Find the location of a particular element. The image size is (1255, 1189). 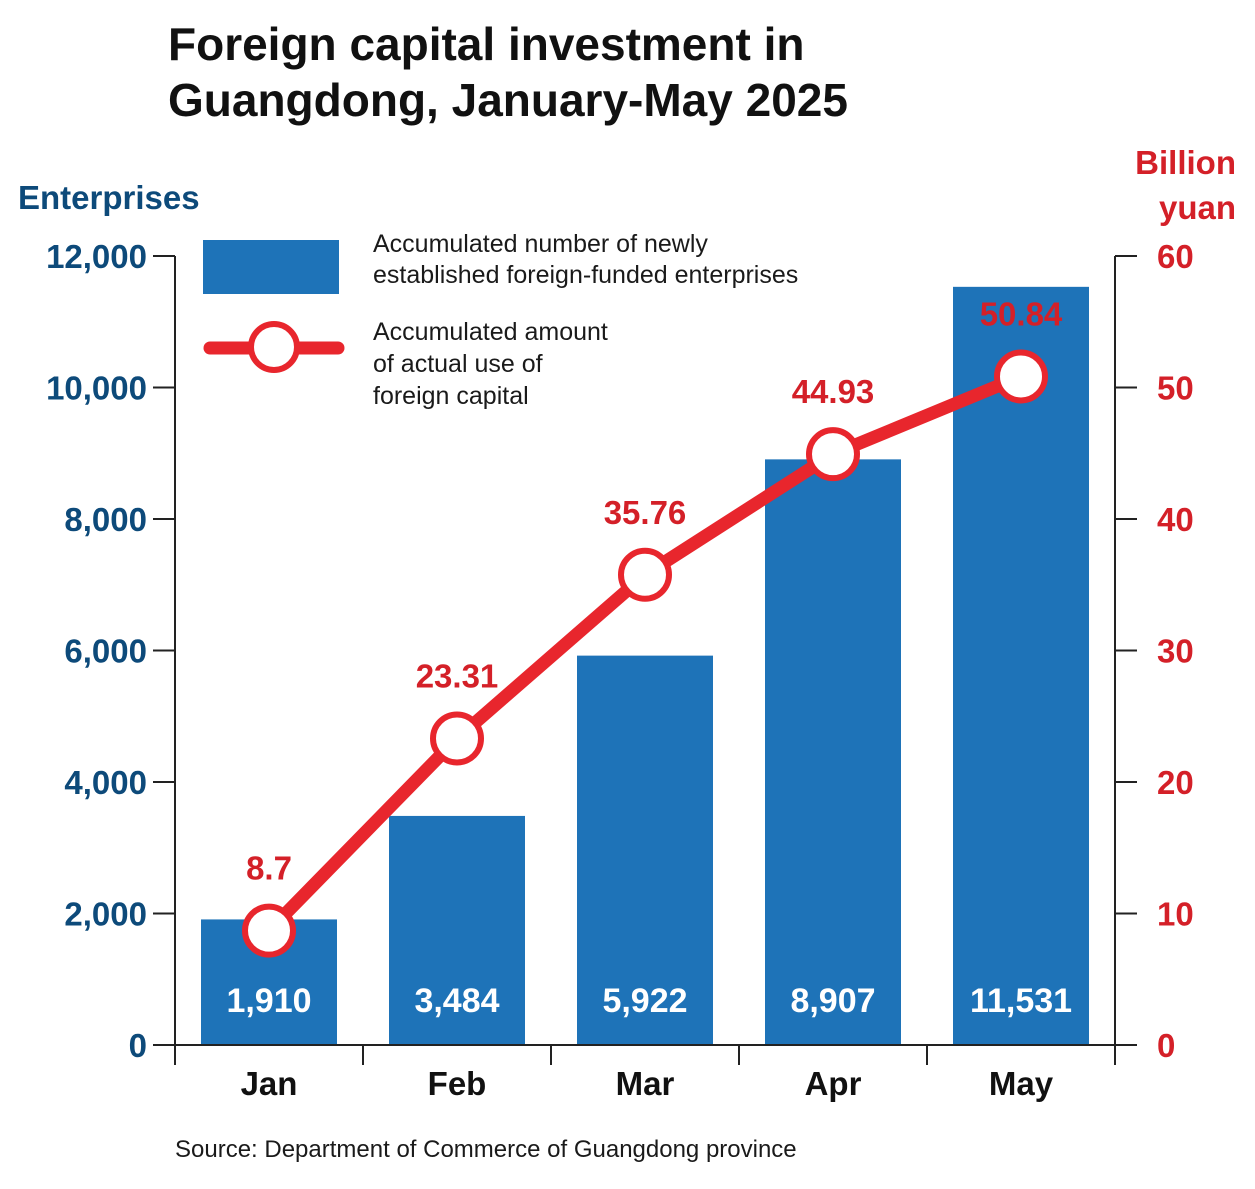

line-value-label: 8.7 is located at coordinates (269, 868).